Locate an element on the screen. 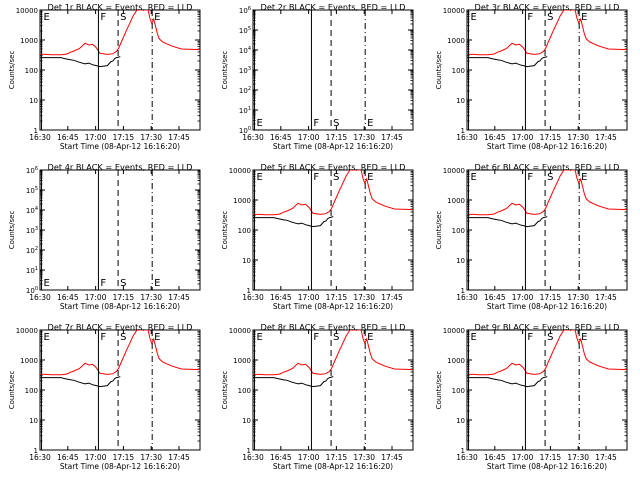  y-tick-label: 10¹ is located at coordinates (32, 270).